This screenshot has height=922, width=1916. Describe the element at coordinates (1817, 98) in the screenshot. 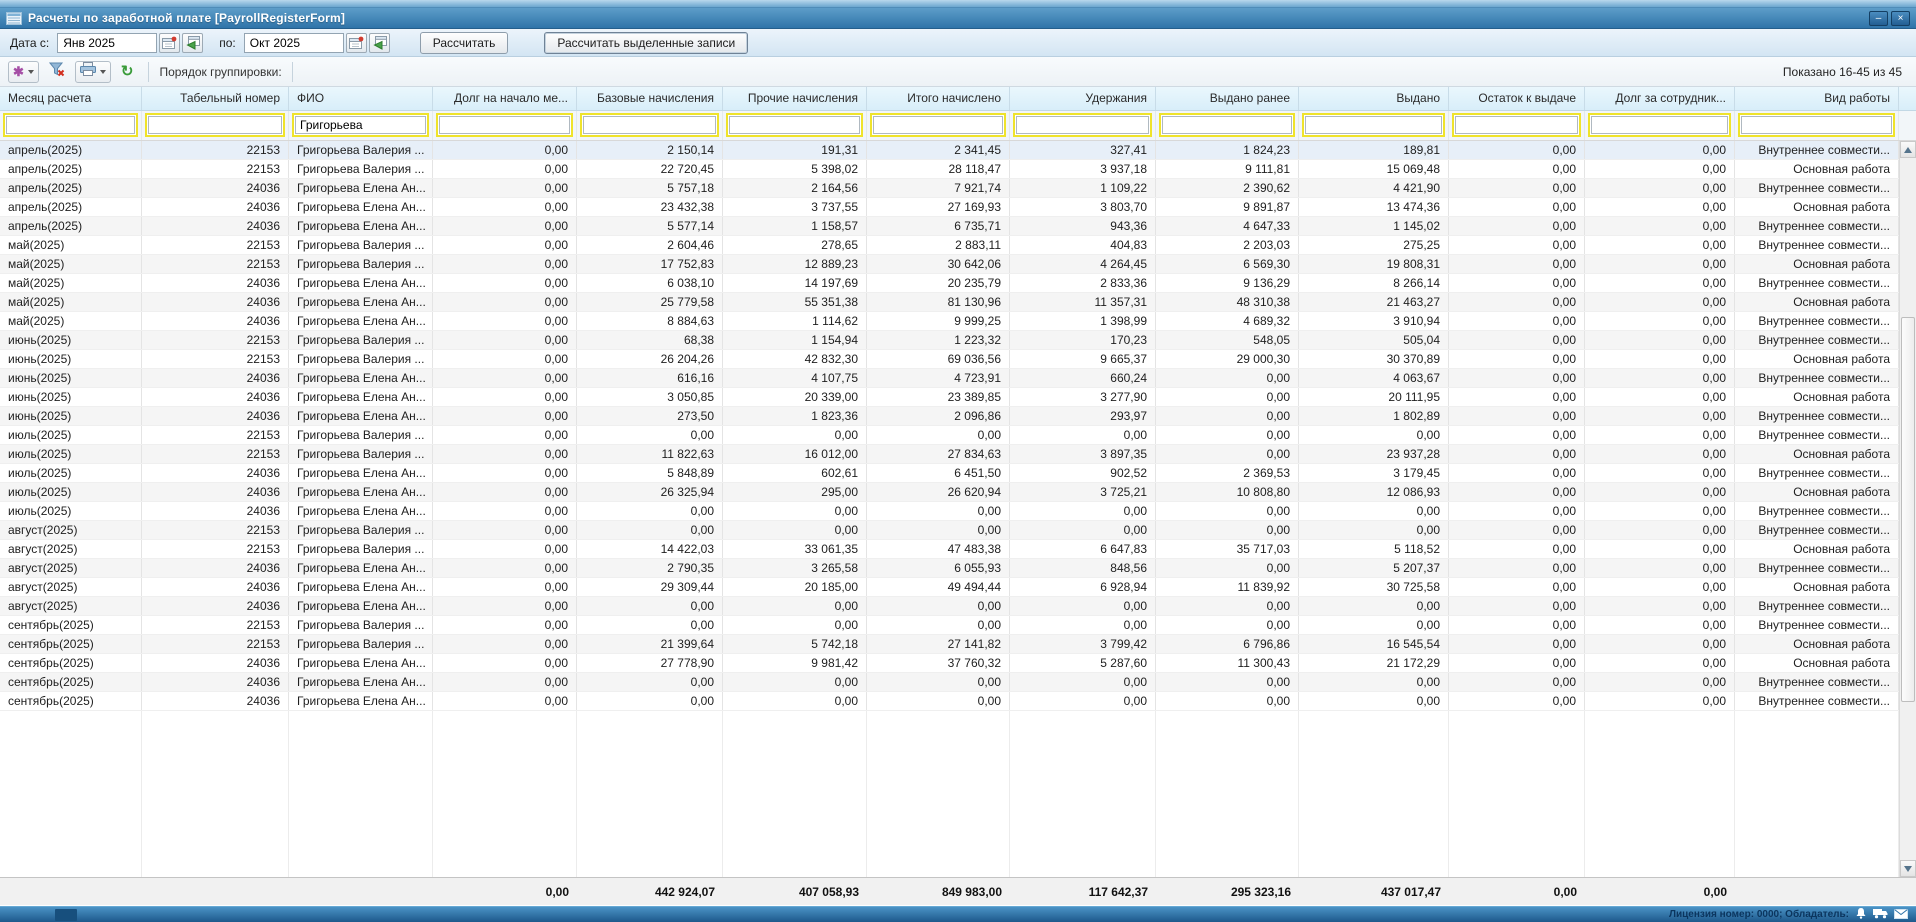

I see `column-header-12: Вид работы` at that location.